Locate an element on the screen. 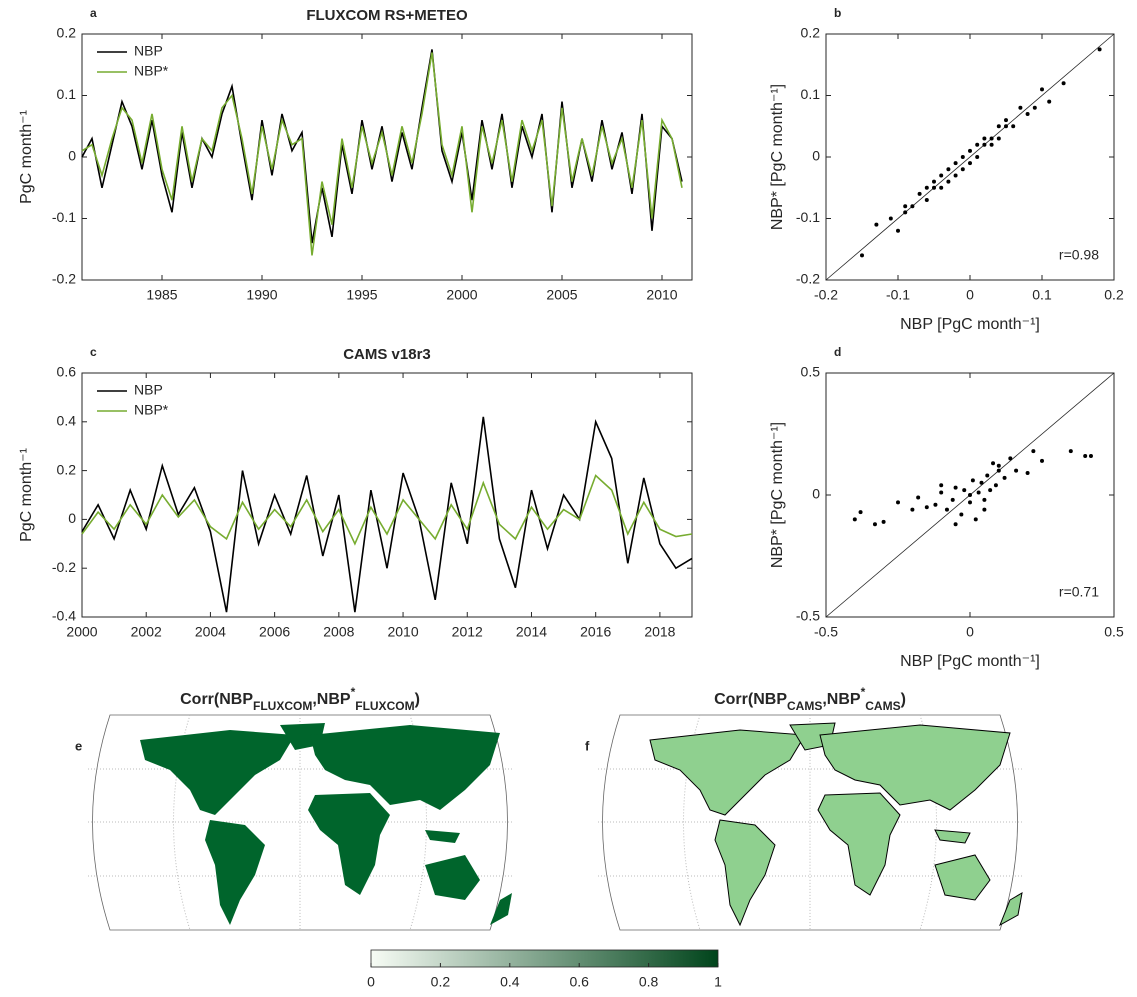 The image size is (1137, 997). x-tick-label: 2004 is located at coordinates (210, 632).